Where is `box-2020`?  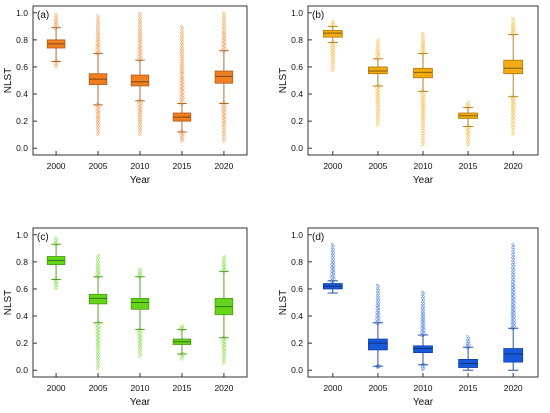
box-2020 is located at coordinates (224, 310).